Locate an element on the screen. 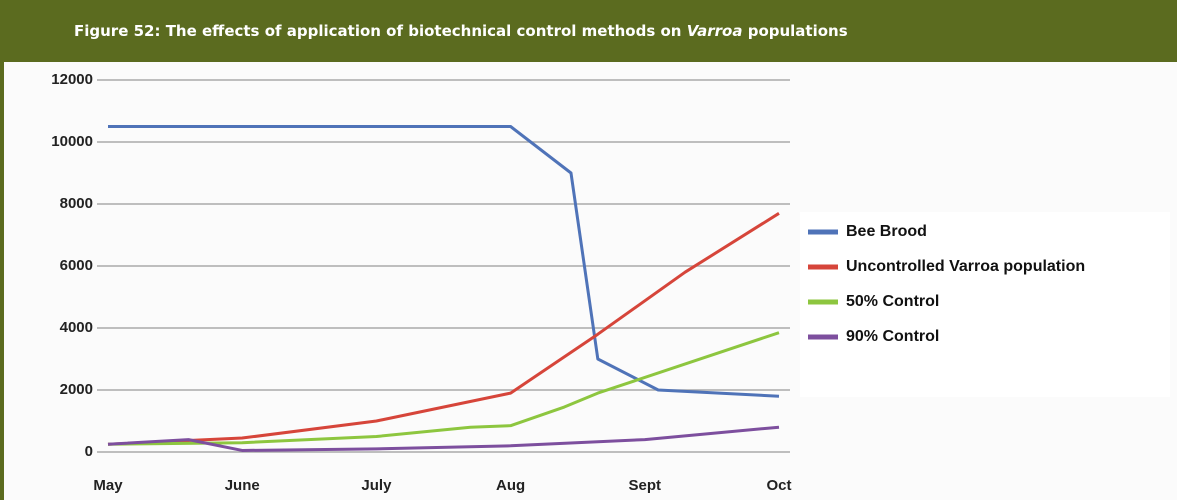 The height and width of the screenshot is (500, 1177). legend-label: Uncontrolled Varroa population is located at coordinates (965, 266).